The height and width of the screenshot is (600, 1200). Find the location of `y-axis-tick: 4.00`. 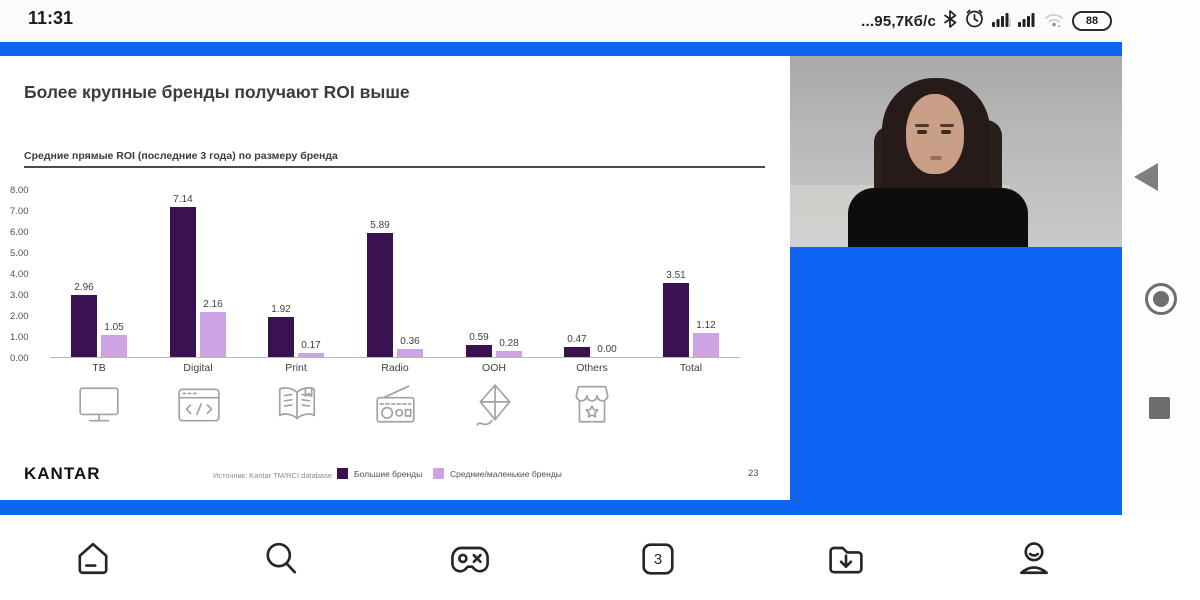

y-axis-tick: 4.00 is located at coordinates (19, 274).